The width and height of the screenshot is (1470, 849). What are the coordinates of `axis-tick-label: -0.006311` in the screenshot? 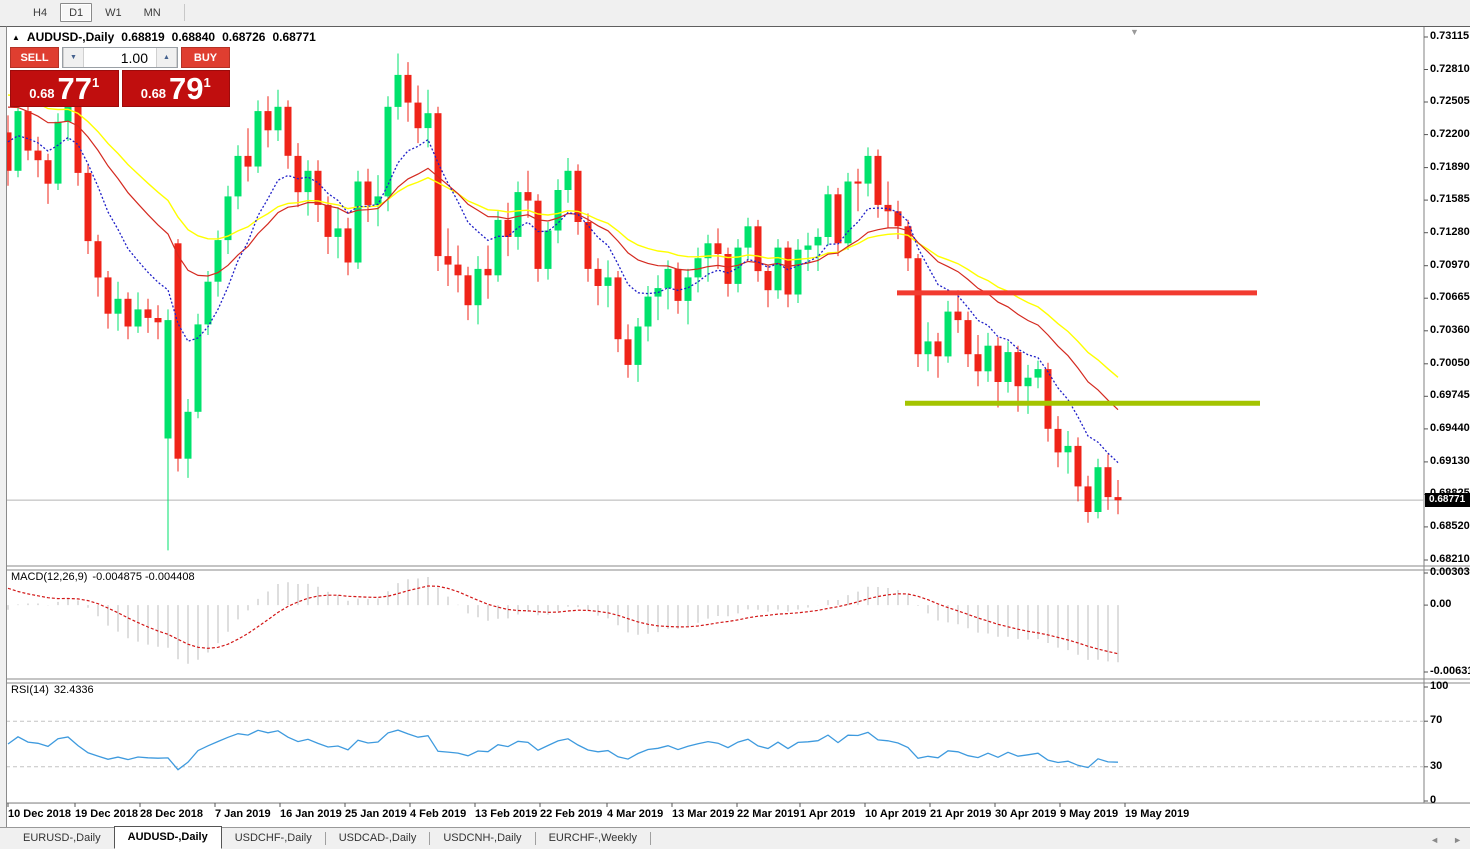 It's located at (1450, 671).